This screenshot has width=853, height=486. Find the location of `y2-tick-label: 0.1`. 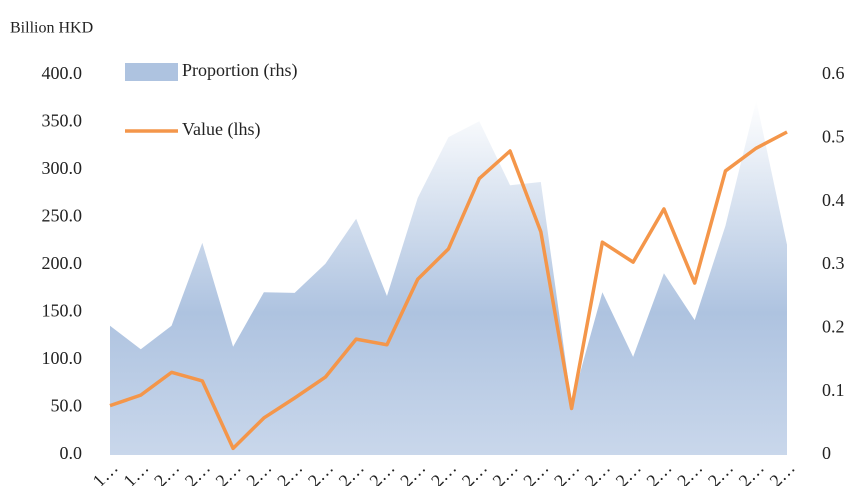

y2-tick-label: 0.1 is located at coordinates (833, 390).